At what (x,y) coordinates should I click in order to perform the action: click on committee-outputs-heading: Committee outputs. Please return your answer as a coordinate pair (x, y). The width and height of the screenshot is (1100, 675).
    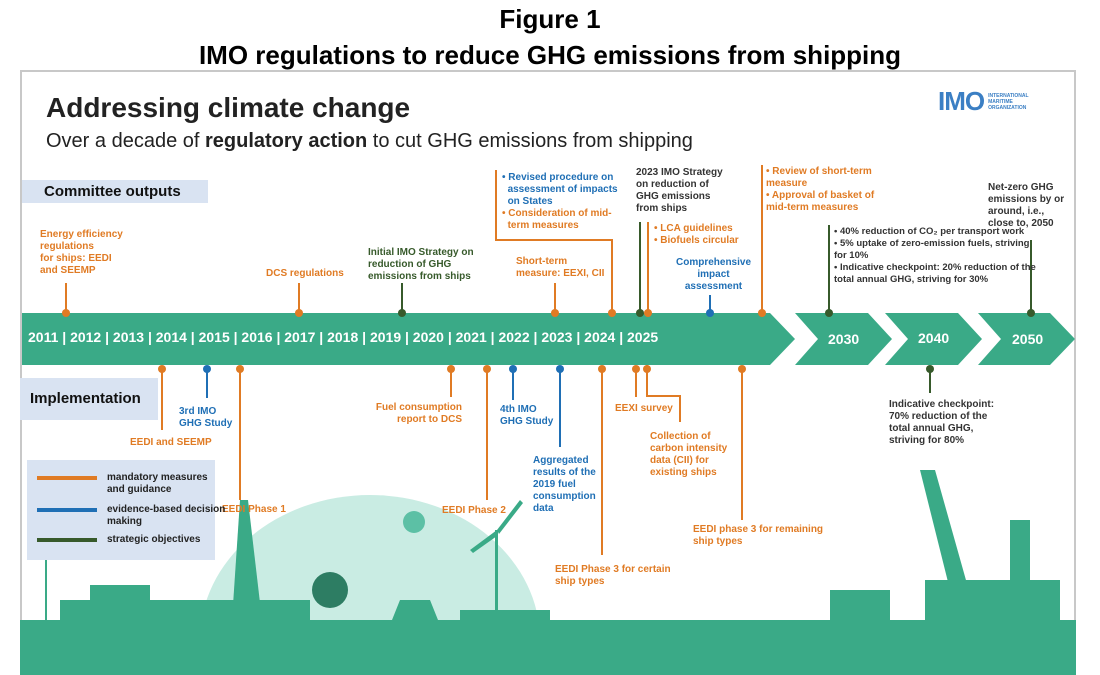
    Looking at the image, I should click on (115, 191).